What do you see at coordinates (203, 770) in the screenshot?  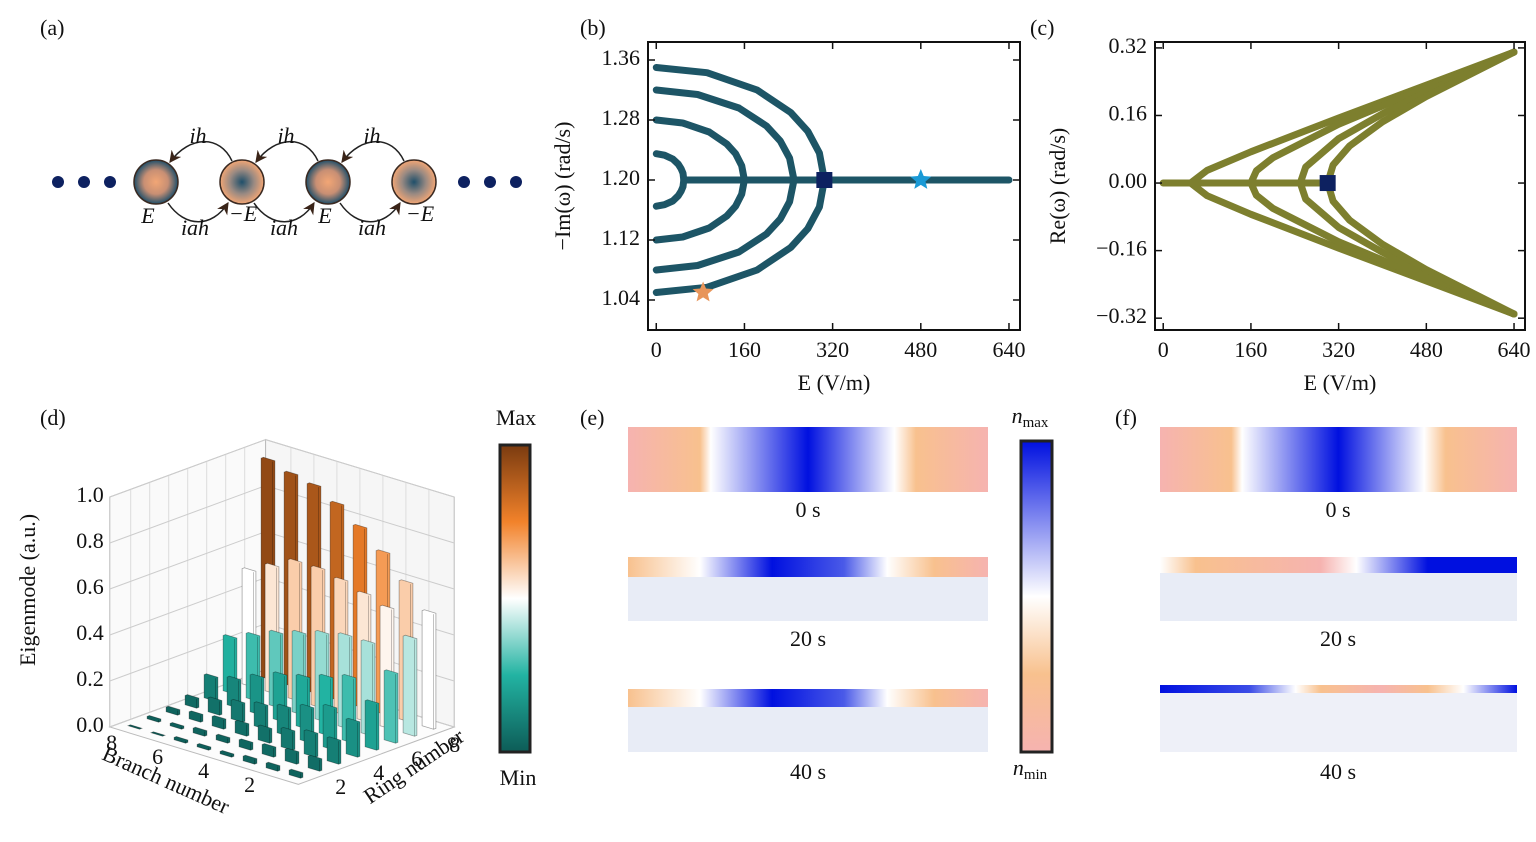 I see `x-tick-label: 4` at bounding box center [203, 770].